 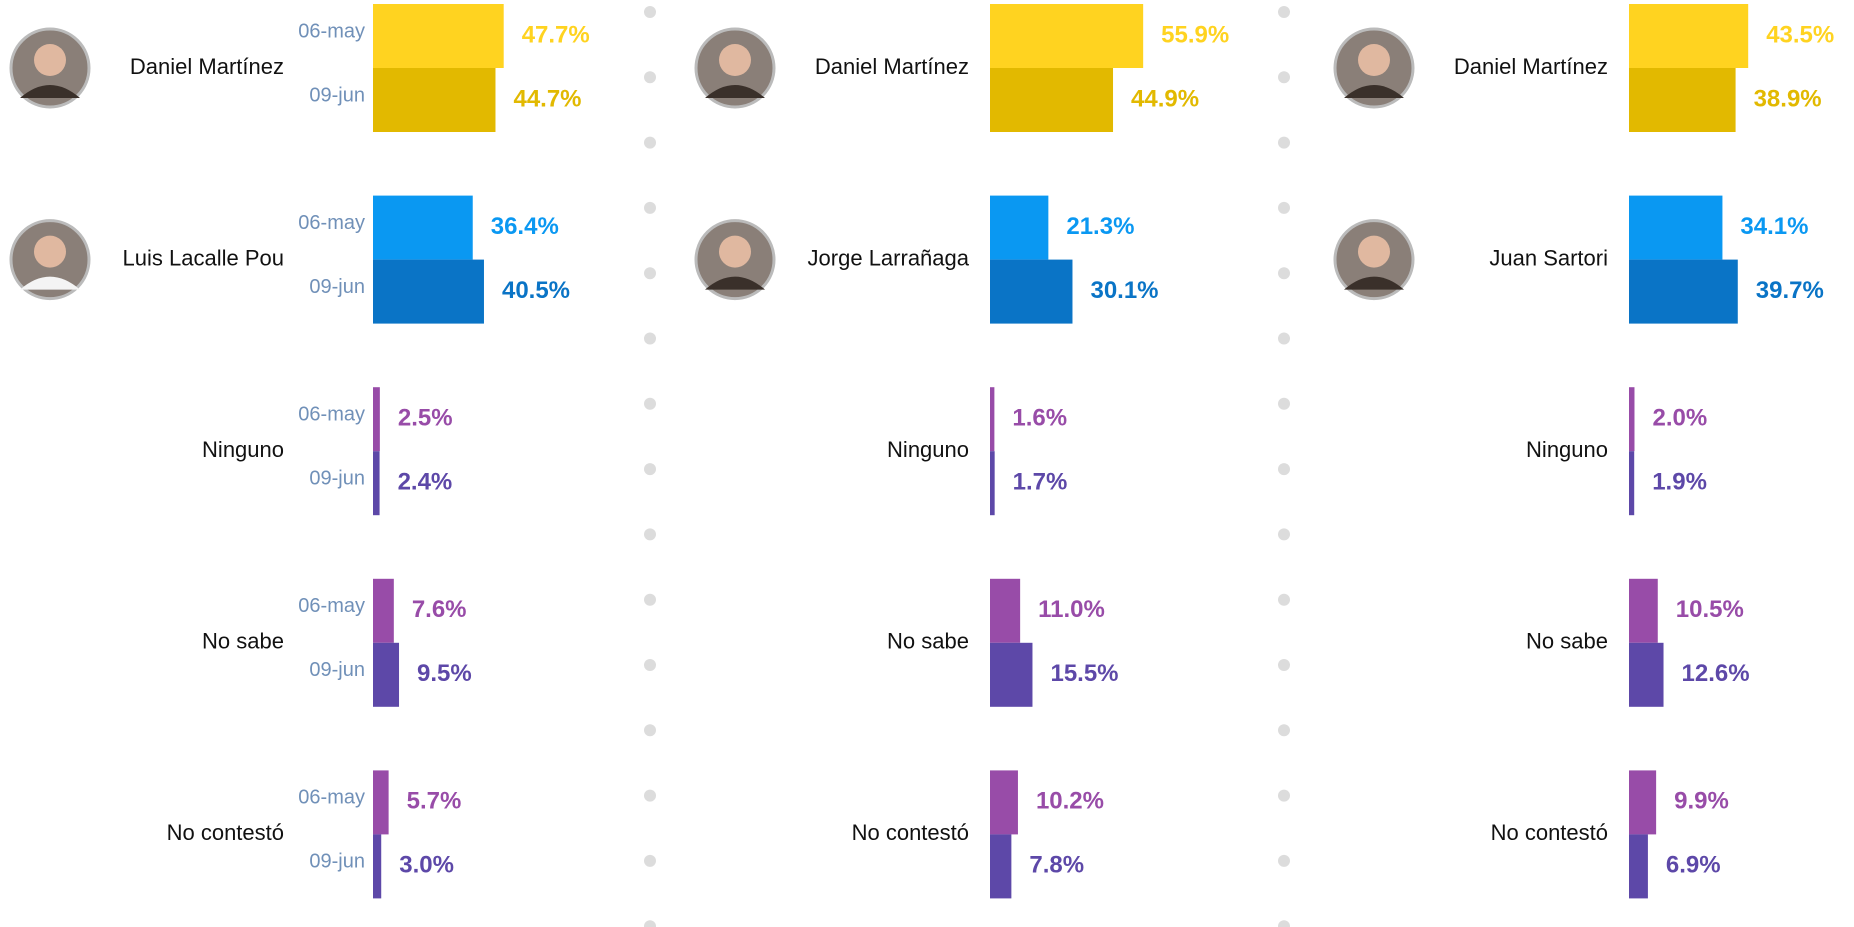 What do you see at coordinates (1040, 482) in the screenshot?
I see `value-label: 1.7%` at bounding box center [1040, 482].